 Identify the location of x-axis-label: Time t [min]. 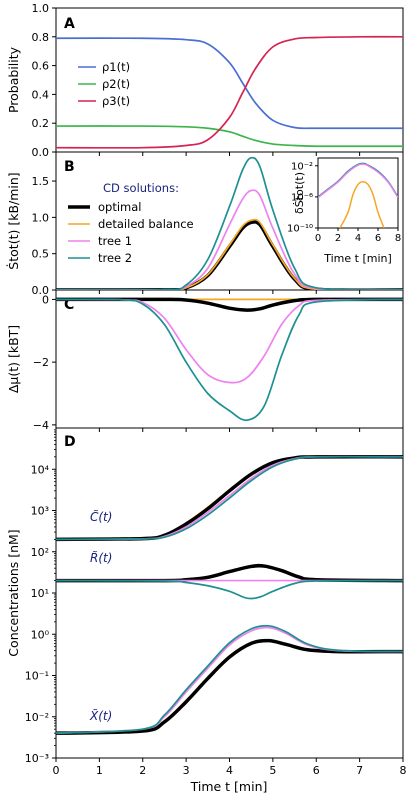
(229, 786).